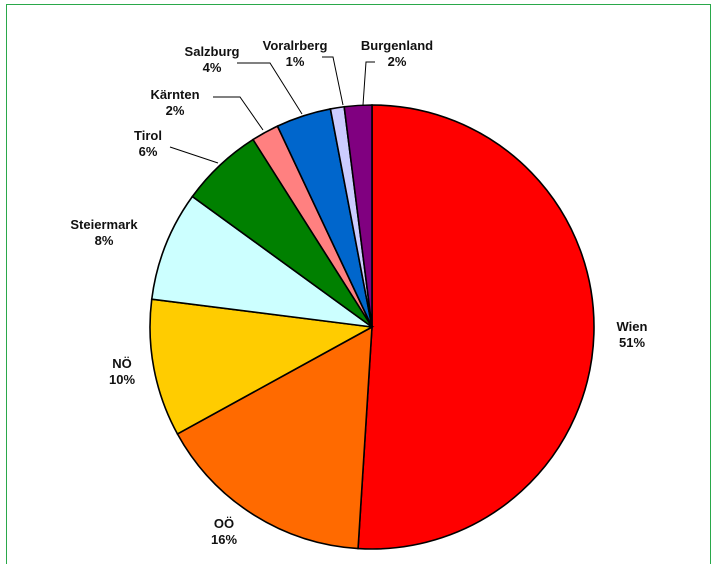 This screenshot has width=717, height=564. Describe the element at coordinates (224, 523) in the screenshot. I see `slice-name-label: OÖ` at that location.